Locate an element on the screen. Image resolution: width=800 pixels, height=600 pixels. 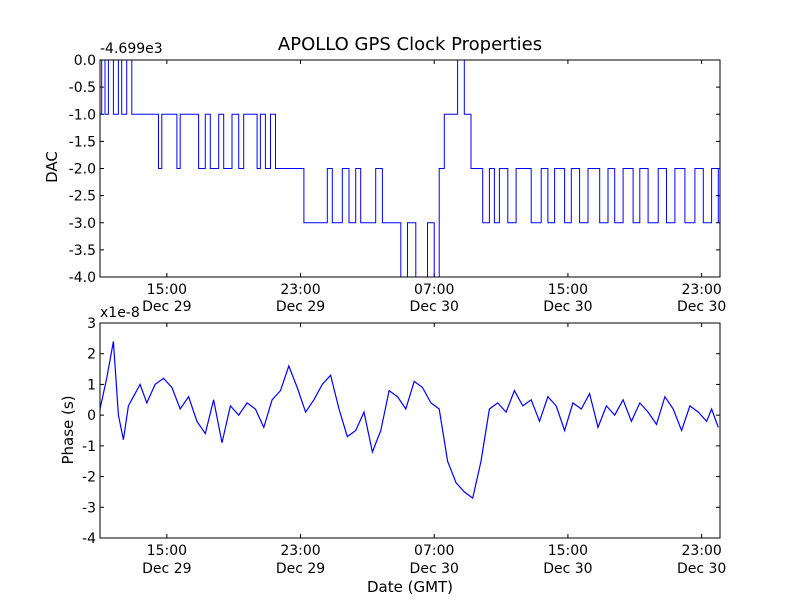
phase-ytick-label: -2 is located at coordinates (89, 478).